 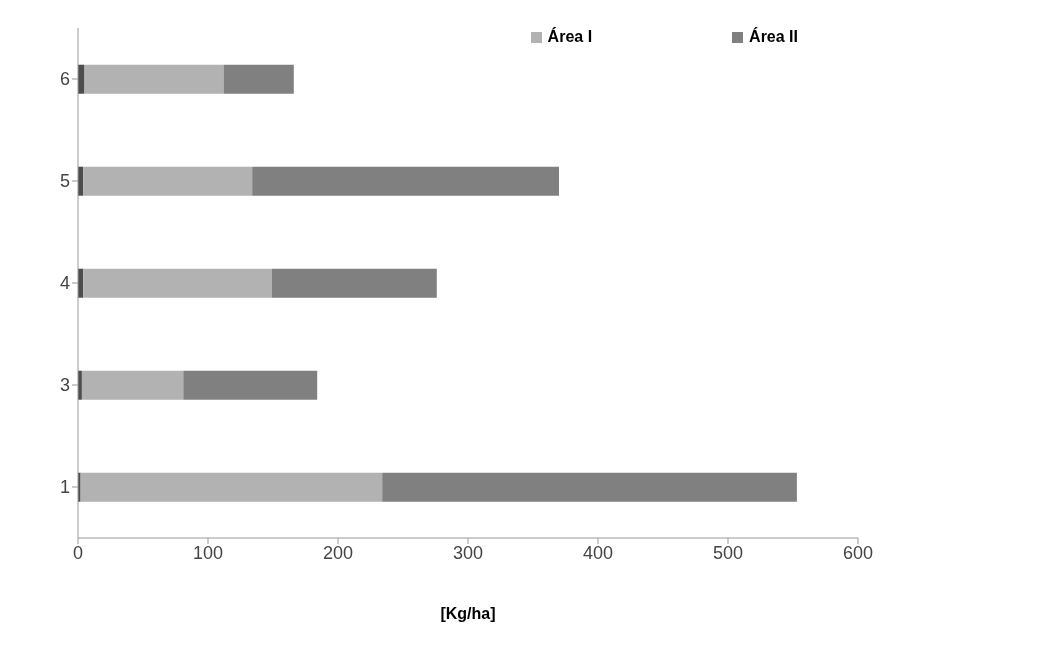 What do you see at coordinates (64, 385) in the screenshot?
I see `y-tick-label: 3` at bounding box center [64, 385].